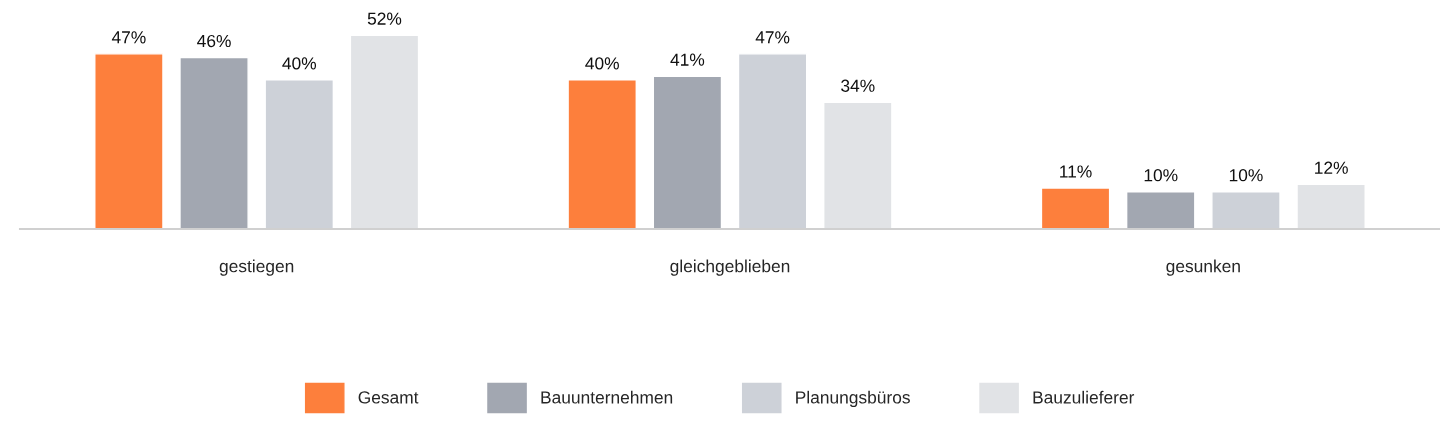 Image resolution: width=1440 pixels, height=426 pixels. I want to click on x-tick-label: gesunken, so click(1203, 267).